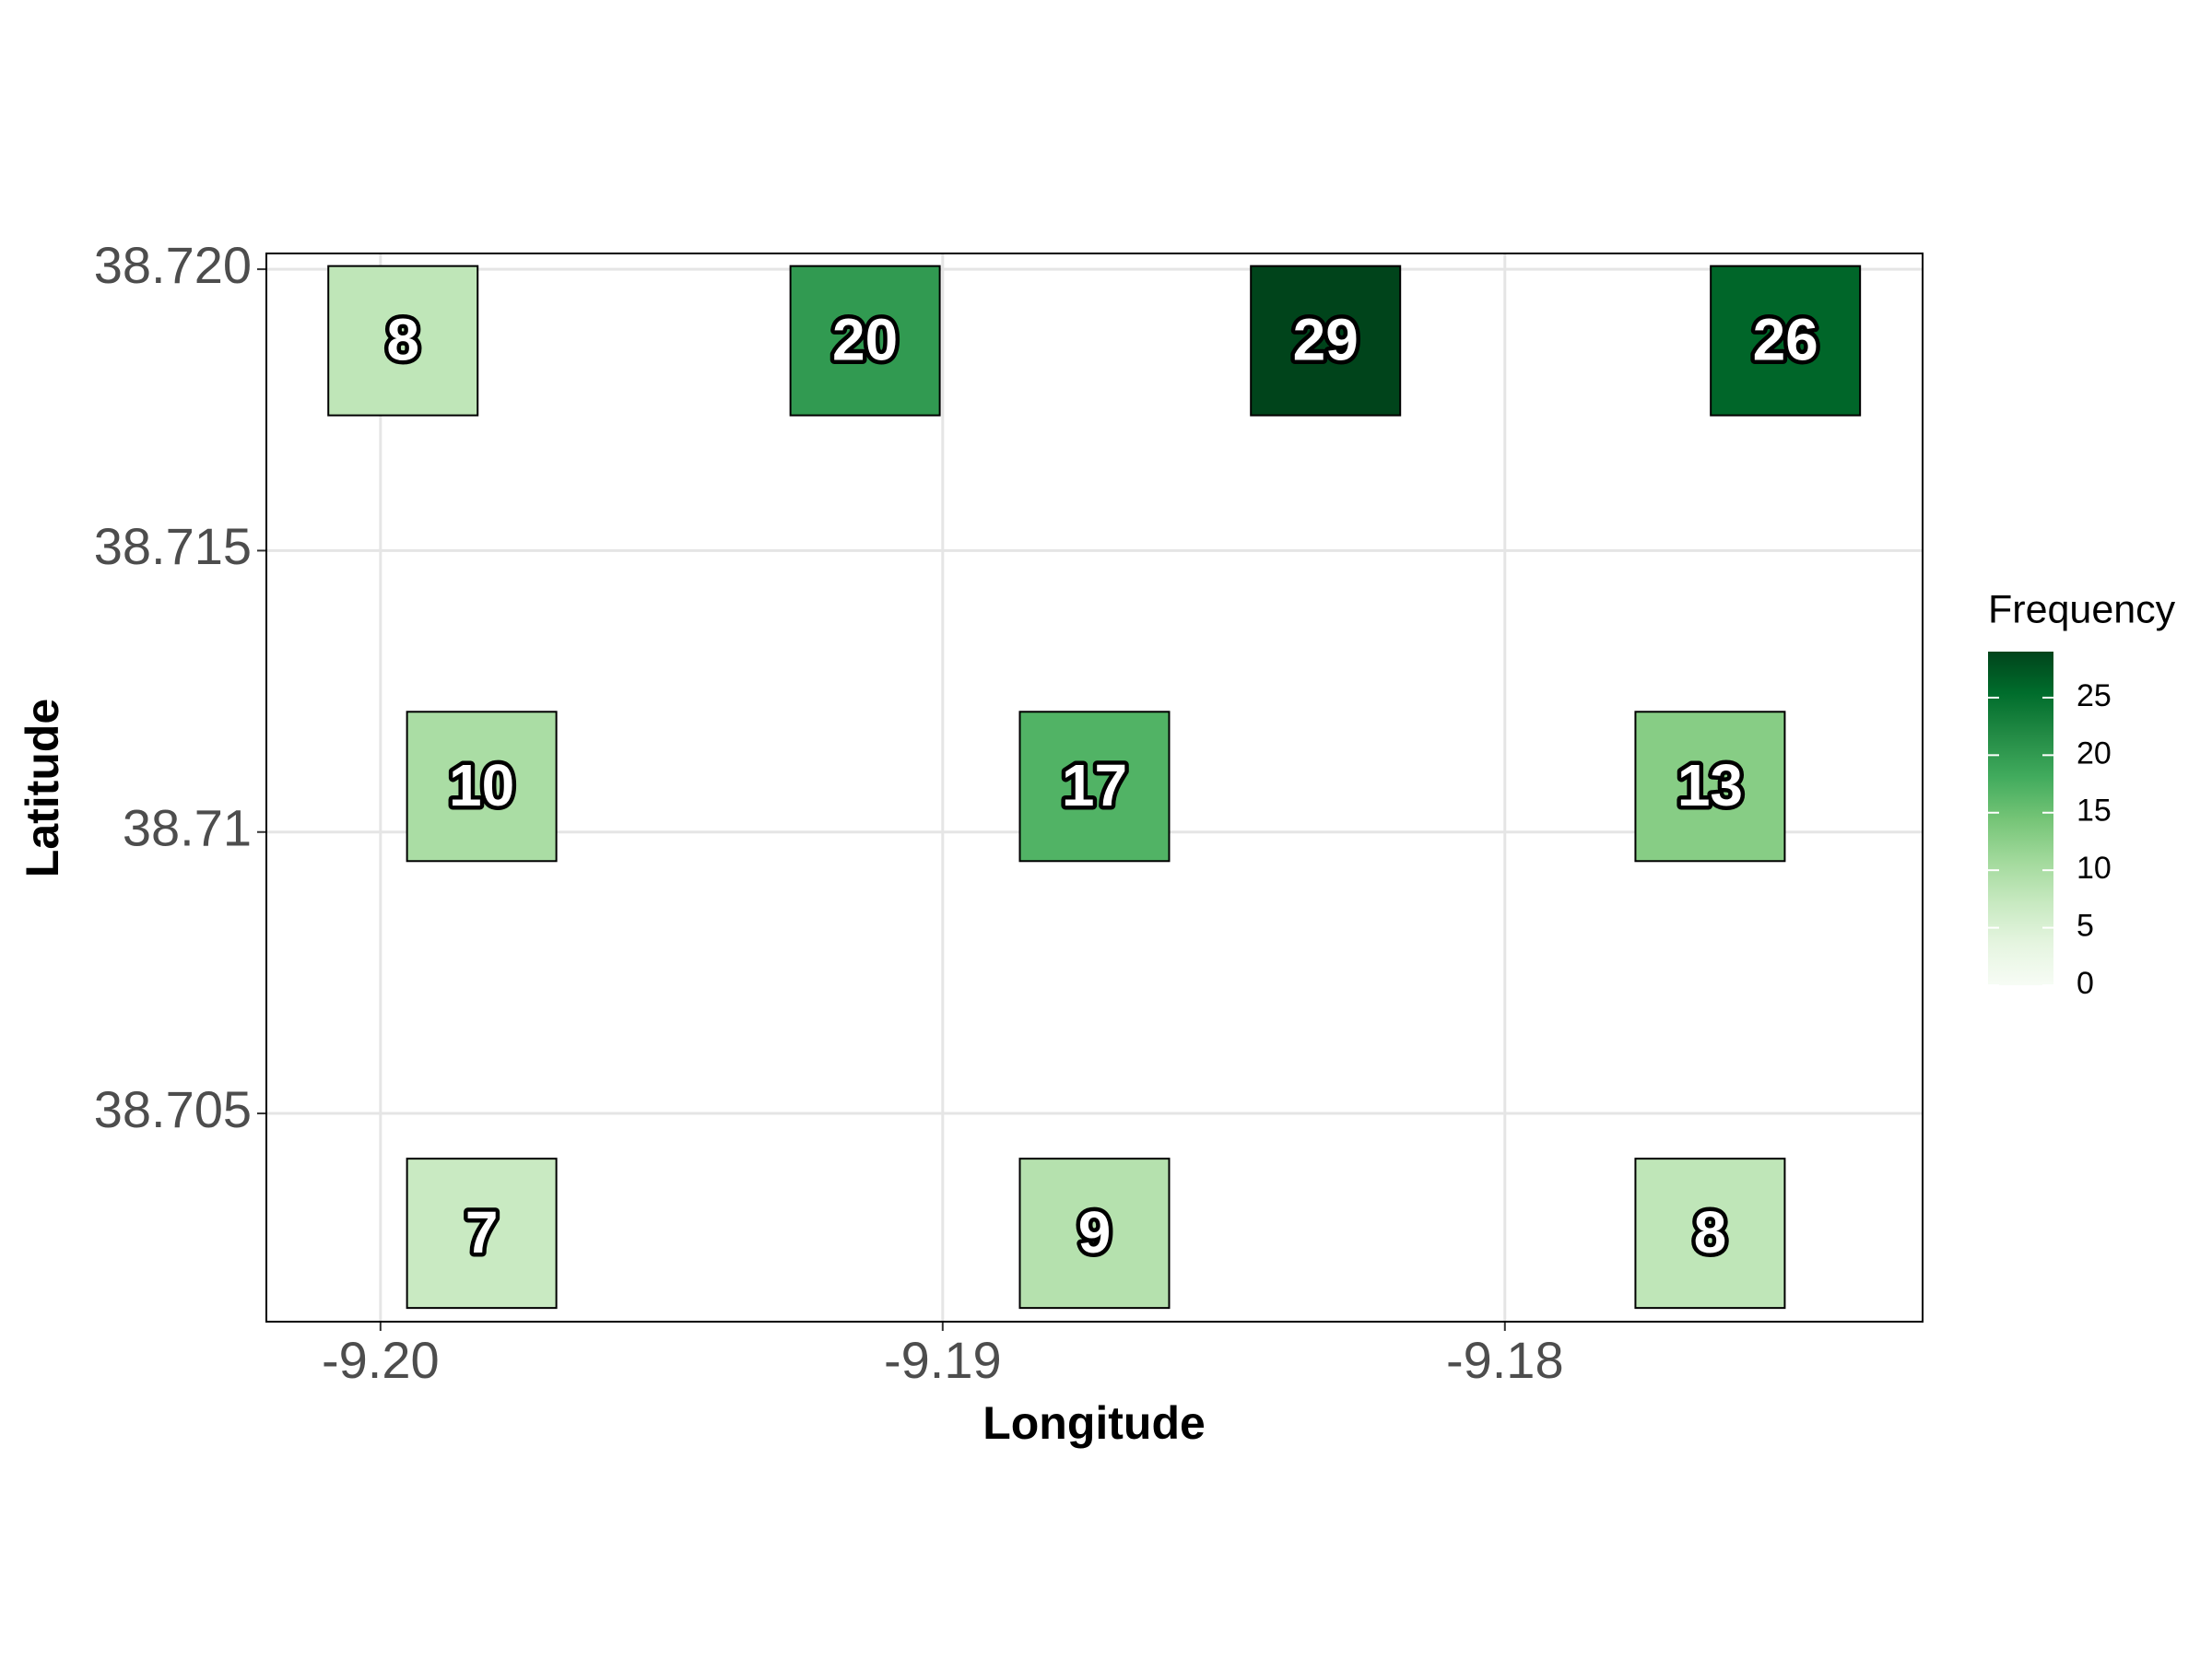 This screenshot has height=1659, width=2212. What do you see at coordinates (42, 788) in the screenshot?
I see `y-axis-title: Latitude` at bounding box center [42, 788].